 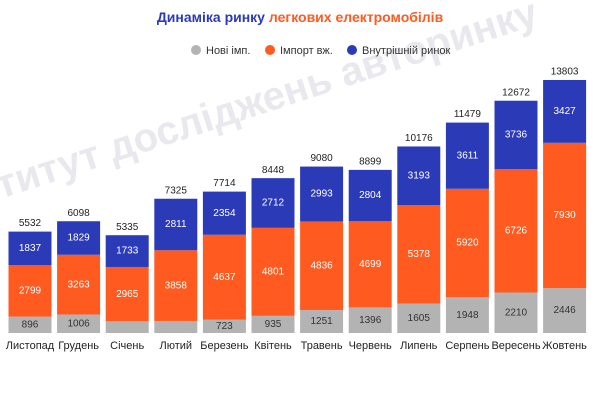 I want to click on value-label: 1006, so click(x=78, y=323).